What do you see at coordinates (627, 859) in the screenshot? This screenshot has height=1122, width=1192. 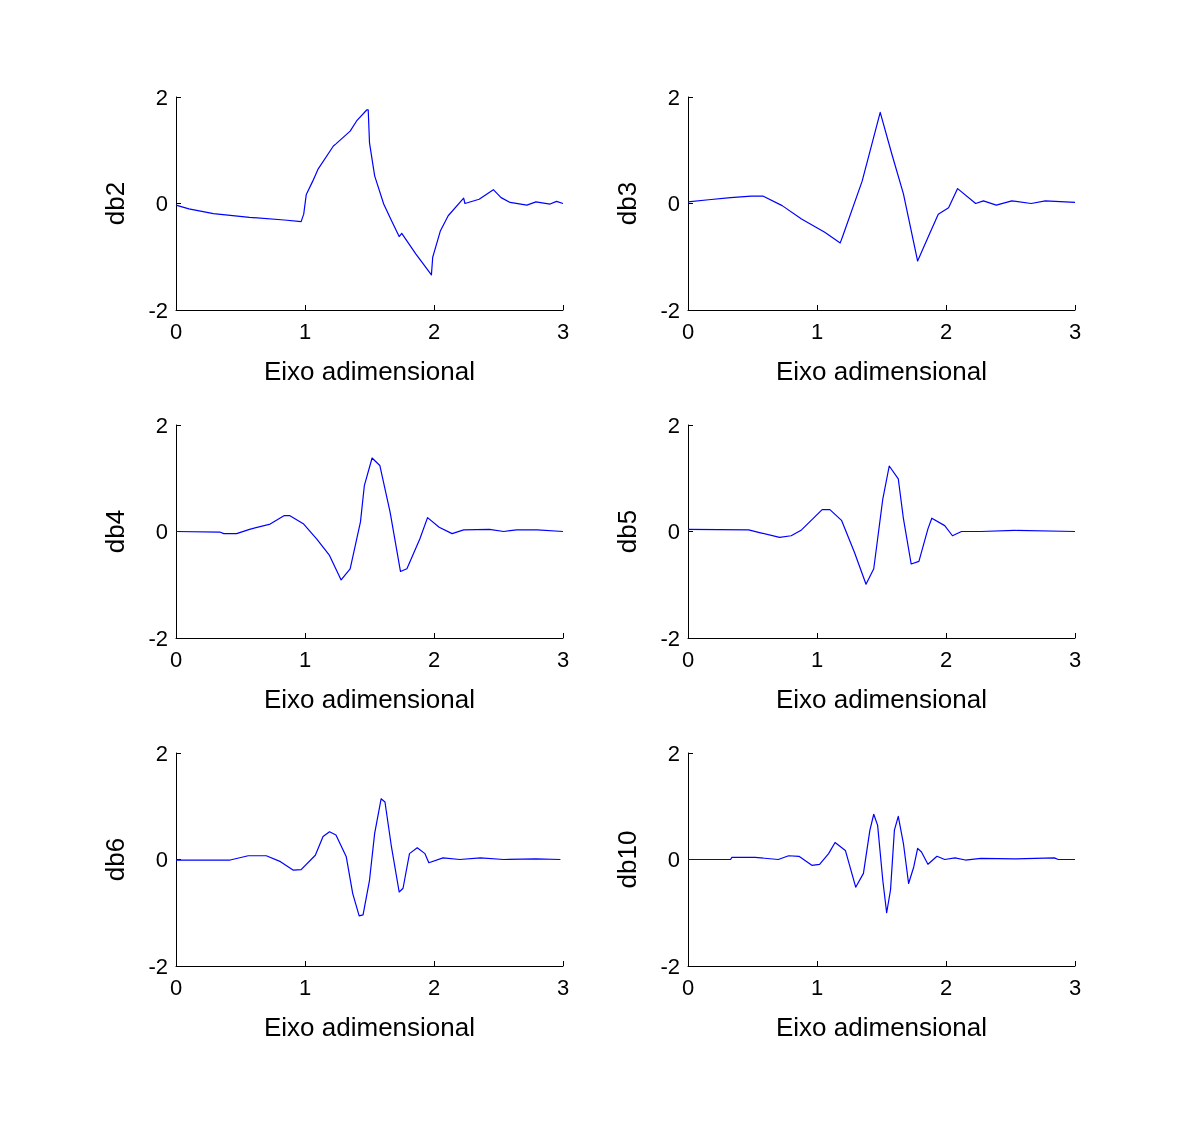 I see `y-axis-title: db10` at bounding box center [627, 859].